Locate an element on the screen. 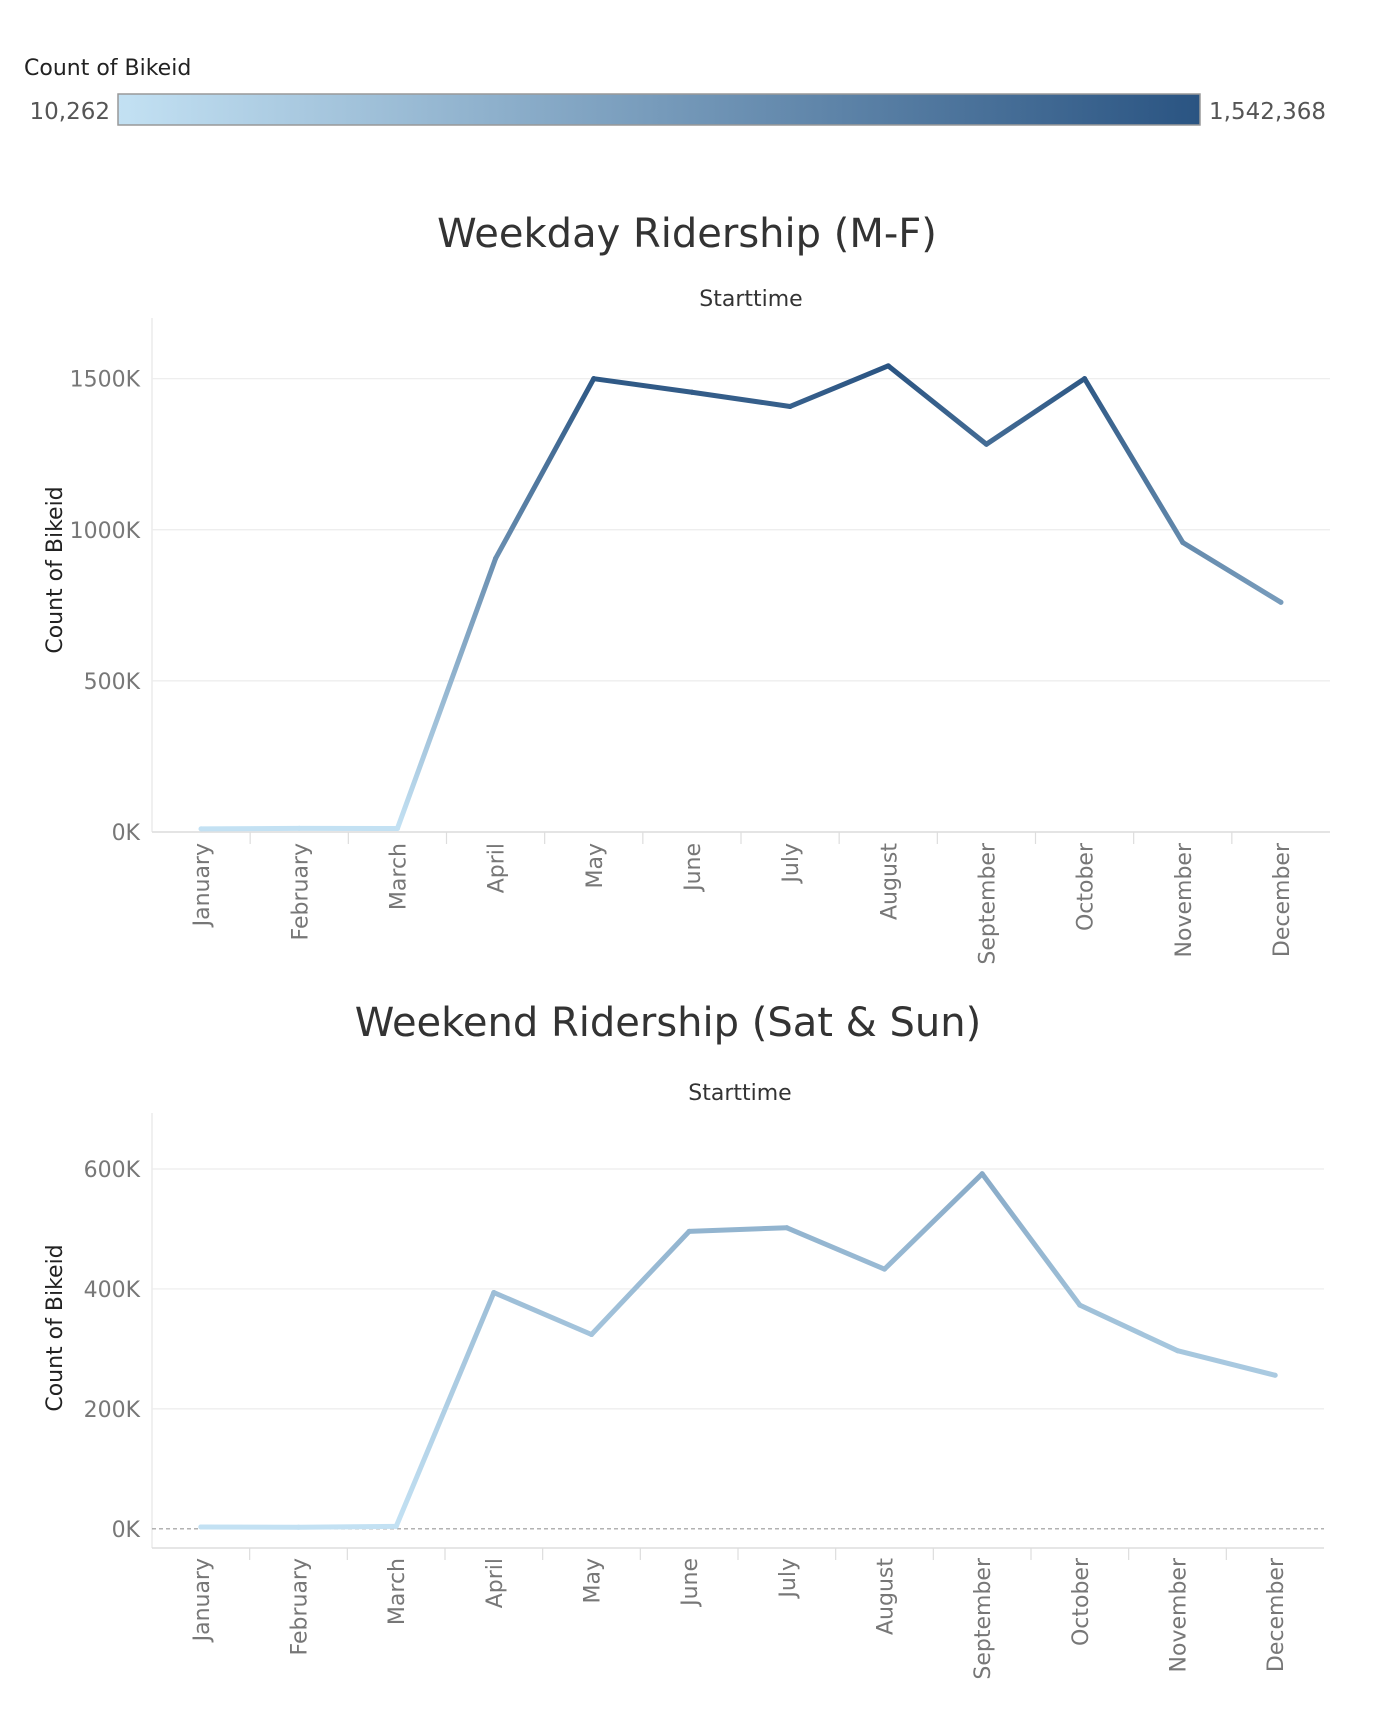 The height and width of the screenshot is (1735, 1388). weekday-x-tick-label: December is located at coordinates (1282, 899).